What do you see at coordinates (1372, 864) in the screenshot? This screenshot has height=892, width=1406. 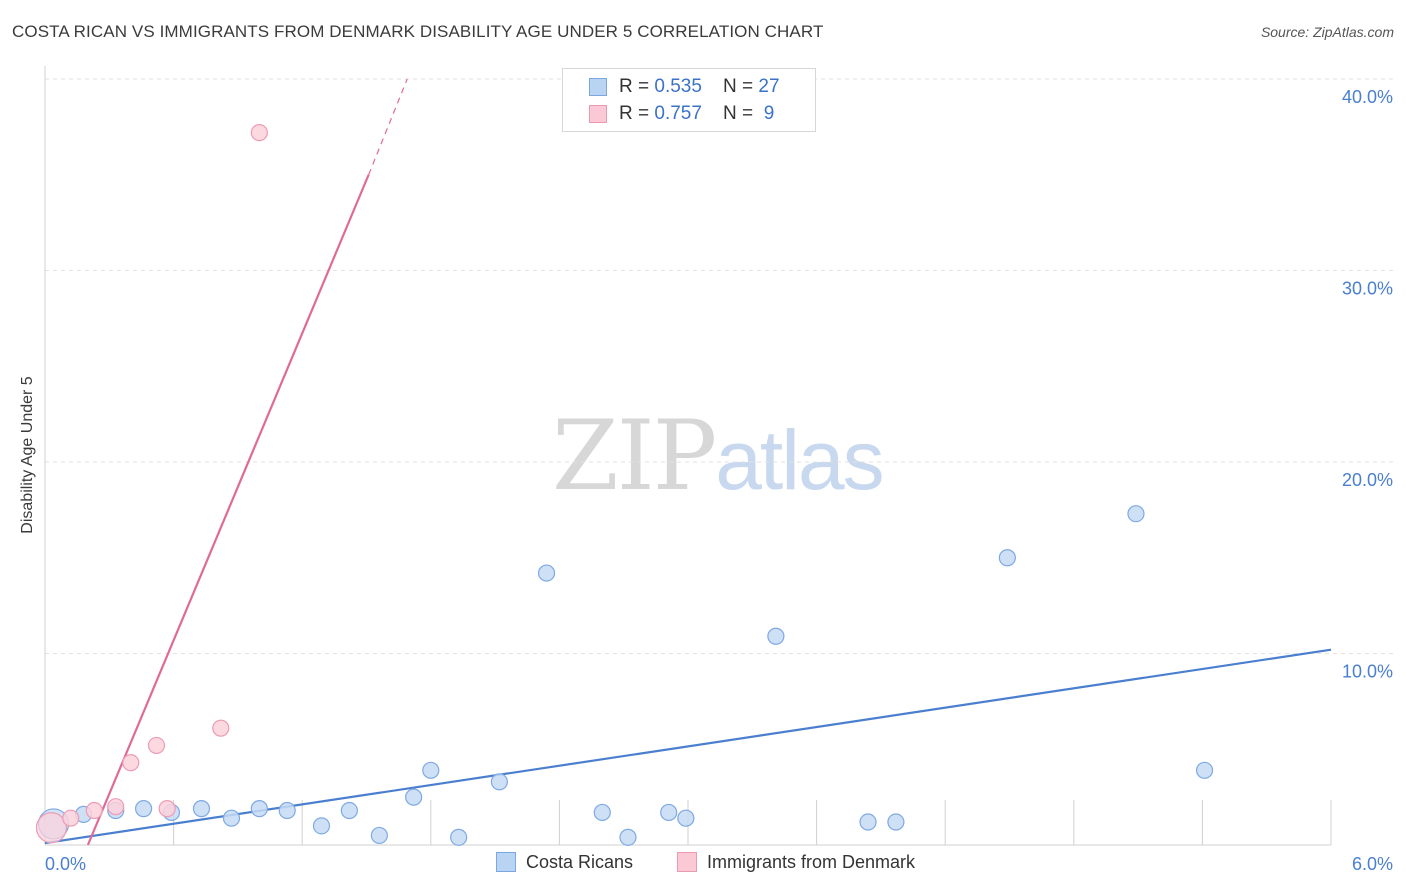 I see `x-tick-label: 6.0%` at bounding box center [1372, 864].